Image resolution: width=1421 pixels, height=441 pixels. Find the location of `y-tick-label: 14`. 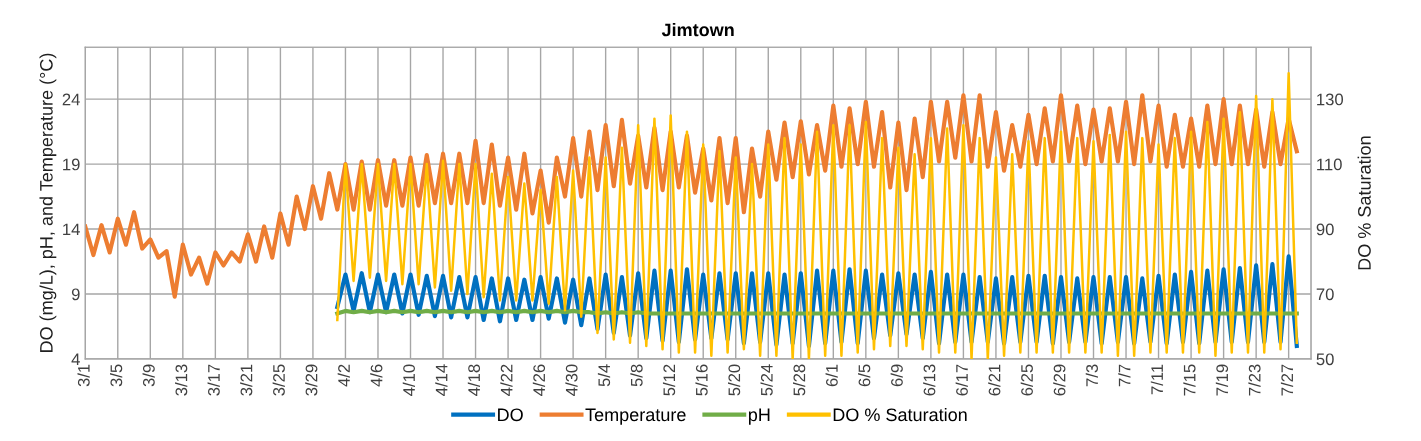

y-tick-label: 14 is located at coordinates (71, 229).